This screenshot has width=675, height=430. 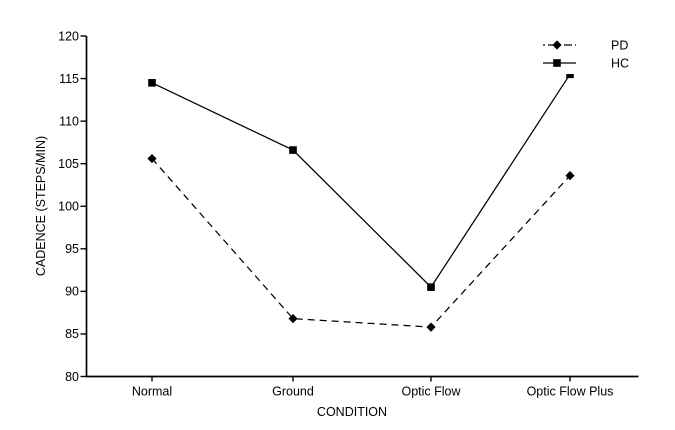 I want to click on legend-label-hc: HC, so click(x=620, y=64).